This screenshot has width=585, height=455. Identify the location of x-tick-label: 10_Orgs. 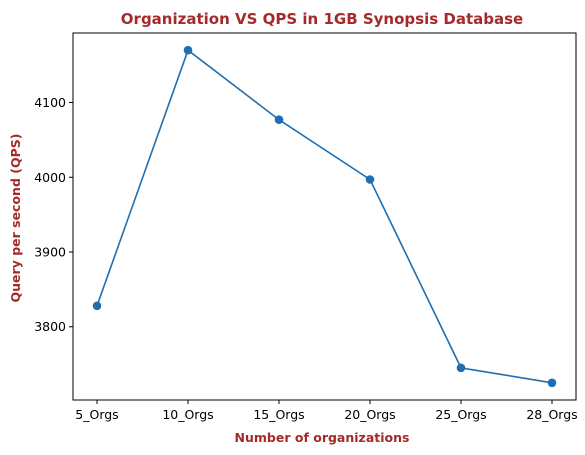
(187, 414).